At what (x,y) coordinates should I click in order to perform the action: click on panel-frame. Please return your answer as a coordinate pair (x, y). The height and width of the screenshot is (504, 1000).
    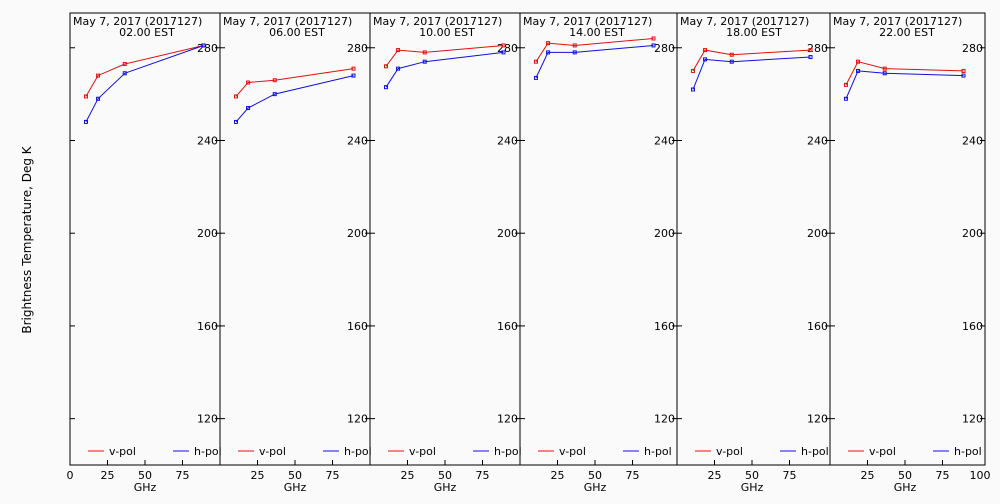
    Looking at the image, I should click on (907, 239).